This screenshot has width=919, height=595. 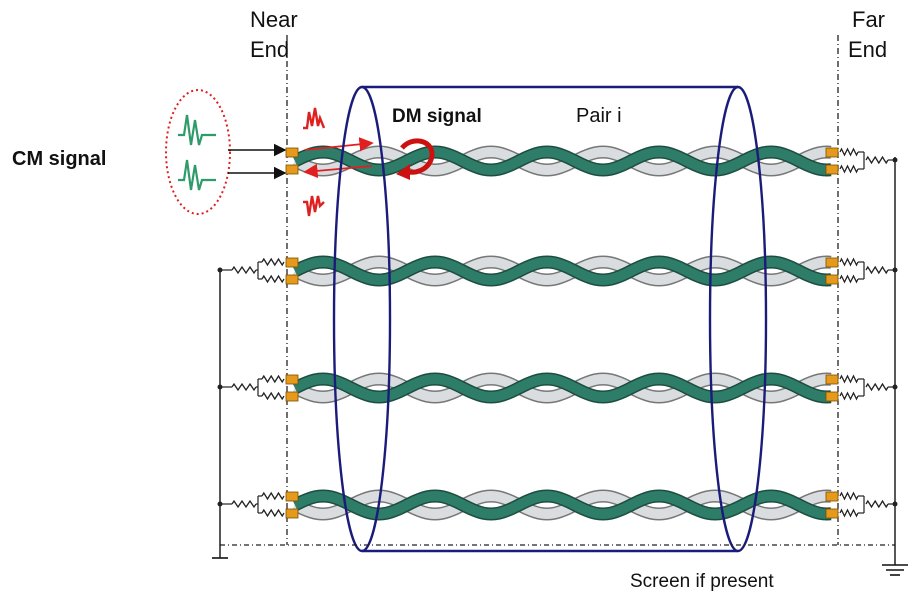 I want to click on ground-icon-far, so click(x=895, y=570).